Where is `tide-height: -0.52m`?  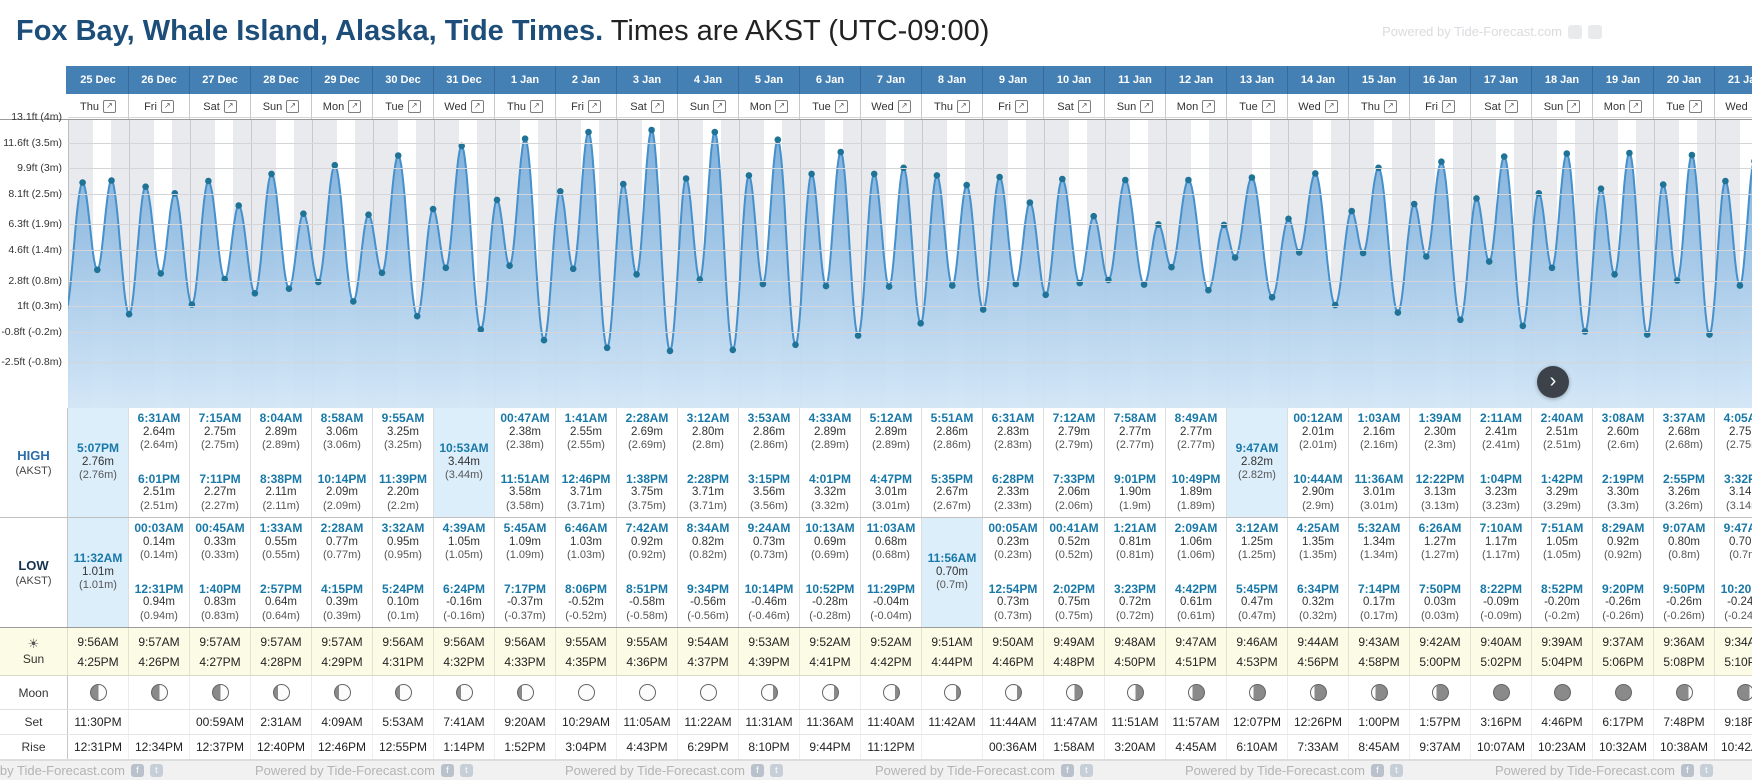
tide-height: -0.52m is located at coordinates (586, 602).